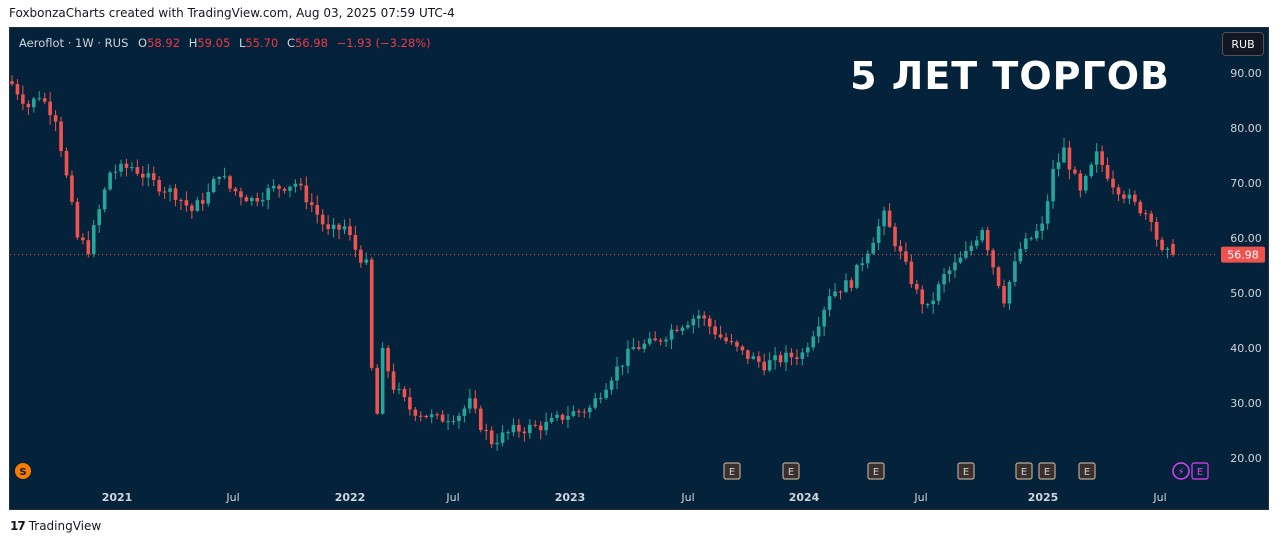  Describe the element at coordinates (117, 497) in the screenshot. I see `x-tick-label: 2021` at that location.